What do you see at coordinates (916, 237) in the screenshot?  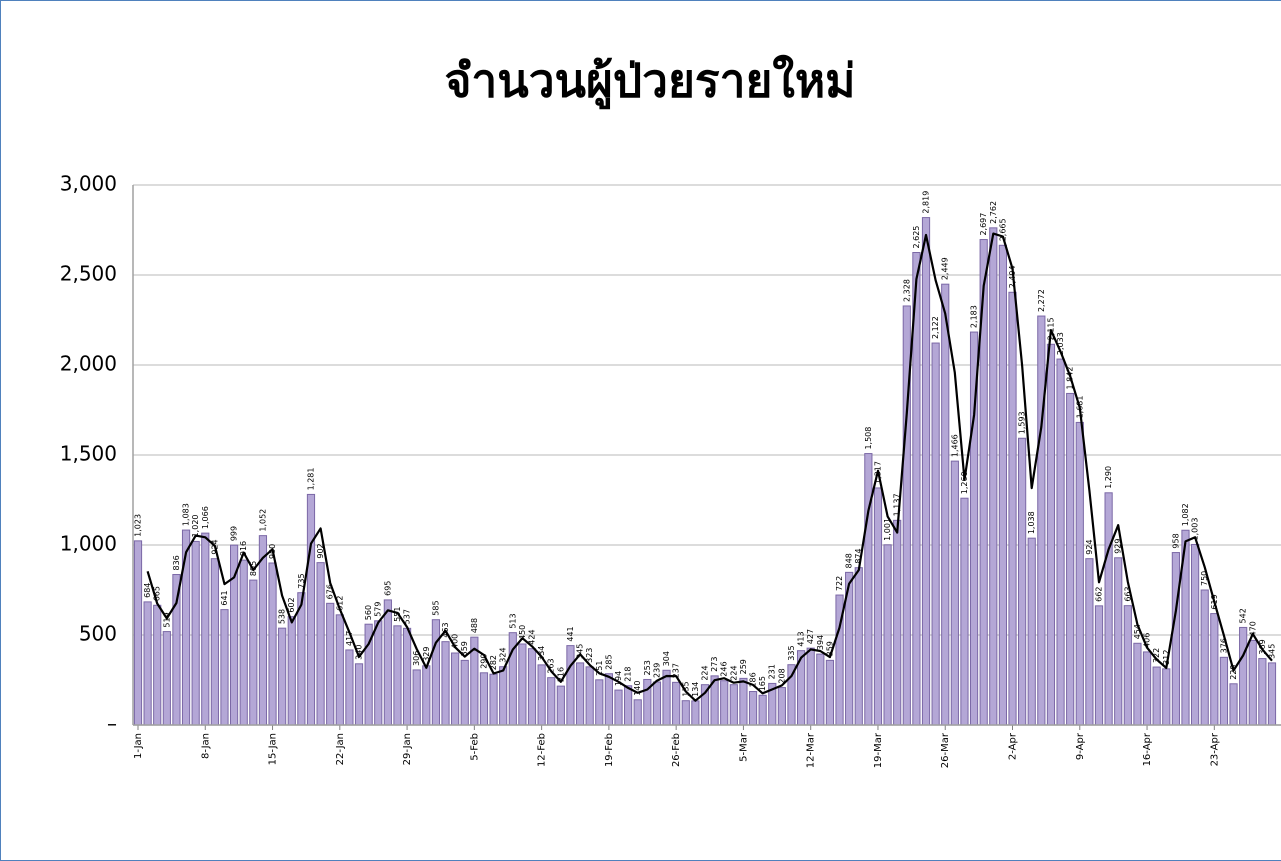 I see `data-label: 2,625` at bounding box center [916, 237].